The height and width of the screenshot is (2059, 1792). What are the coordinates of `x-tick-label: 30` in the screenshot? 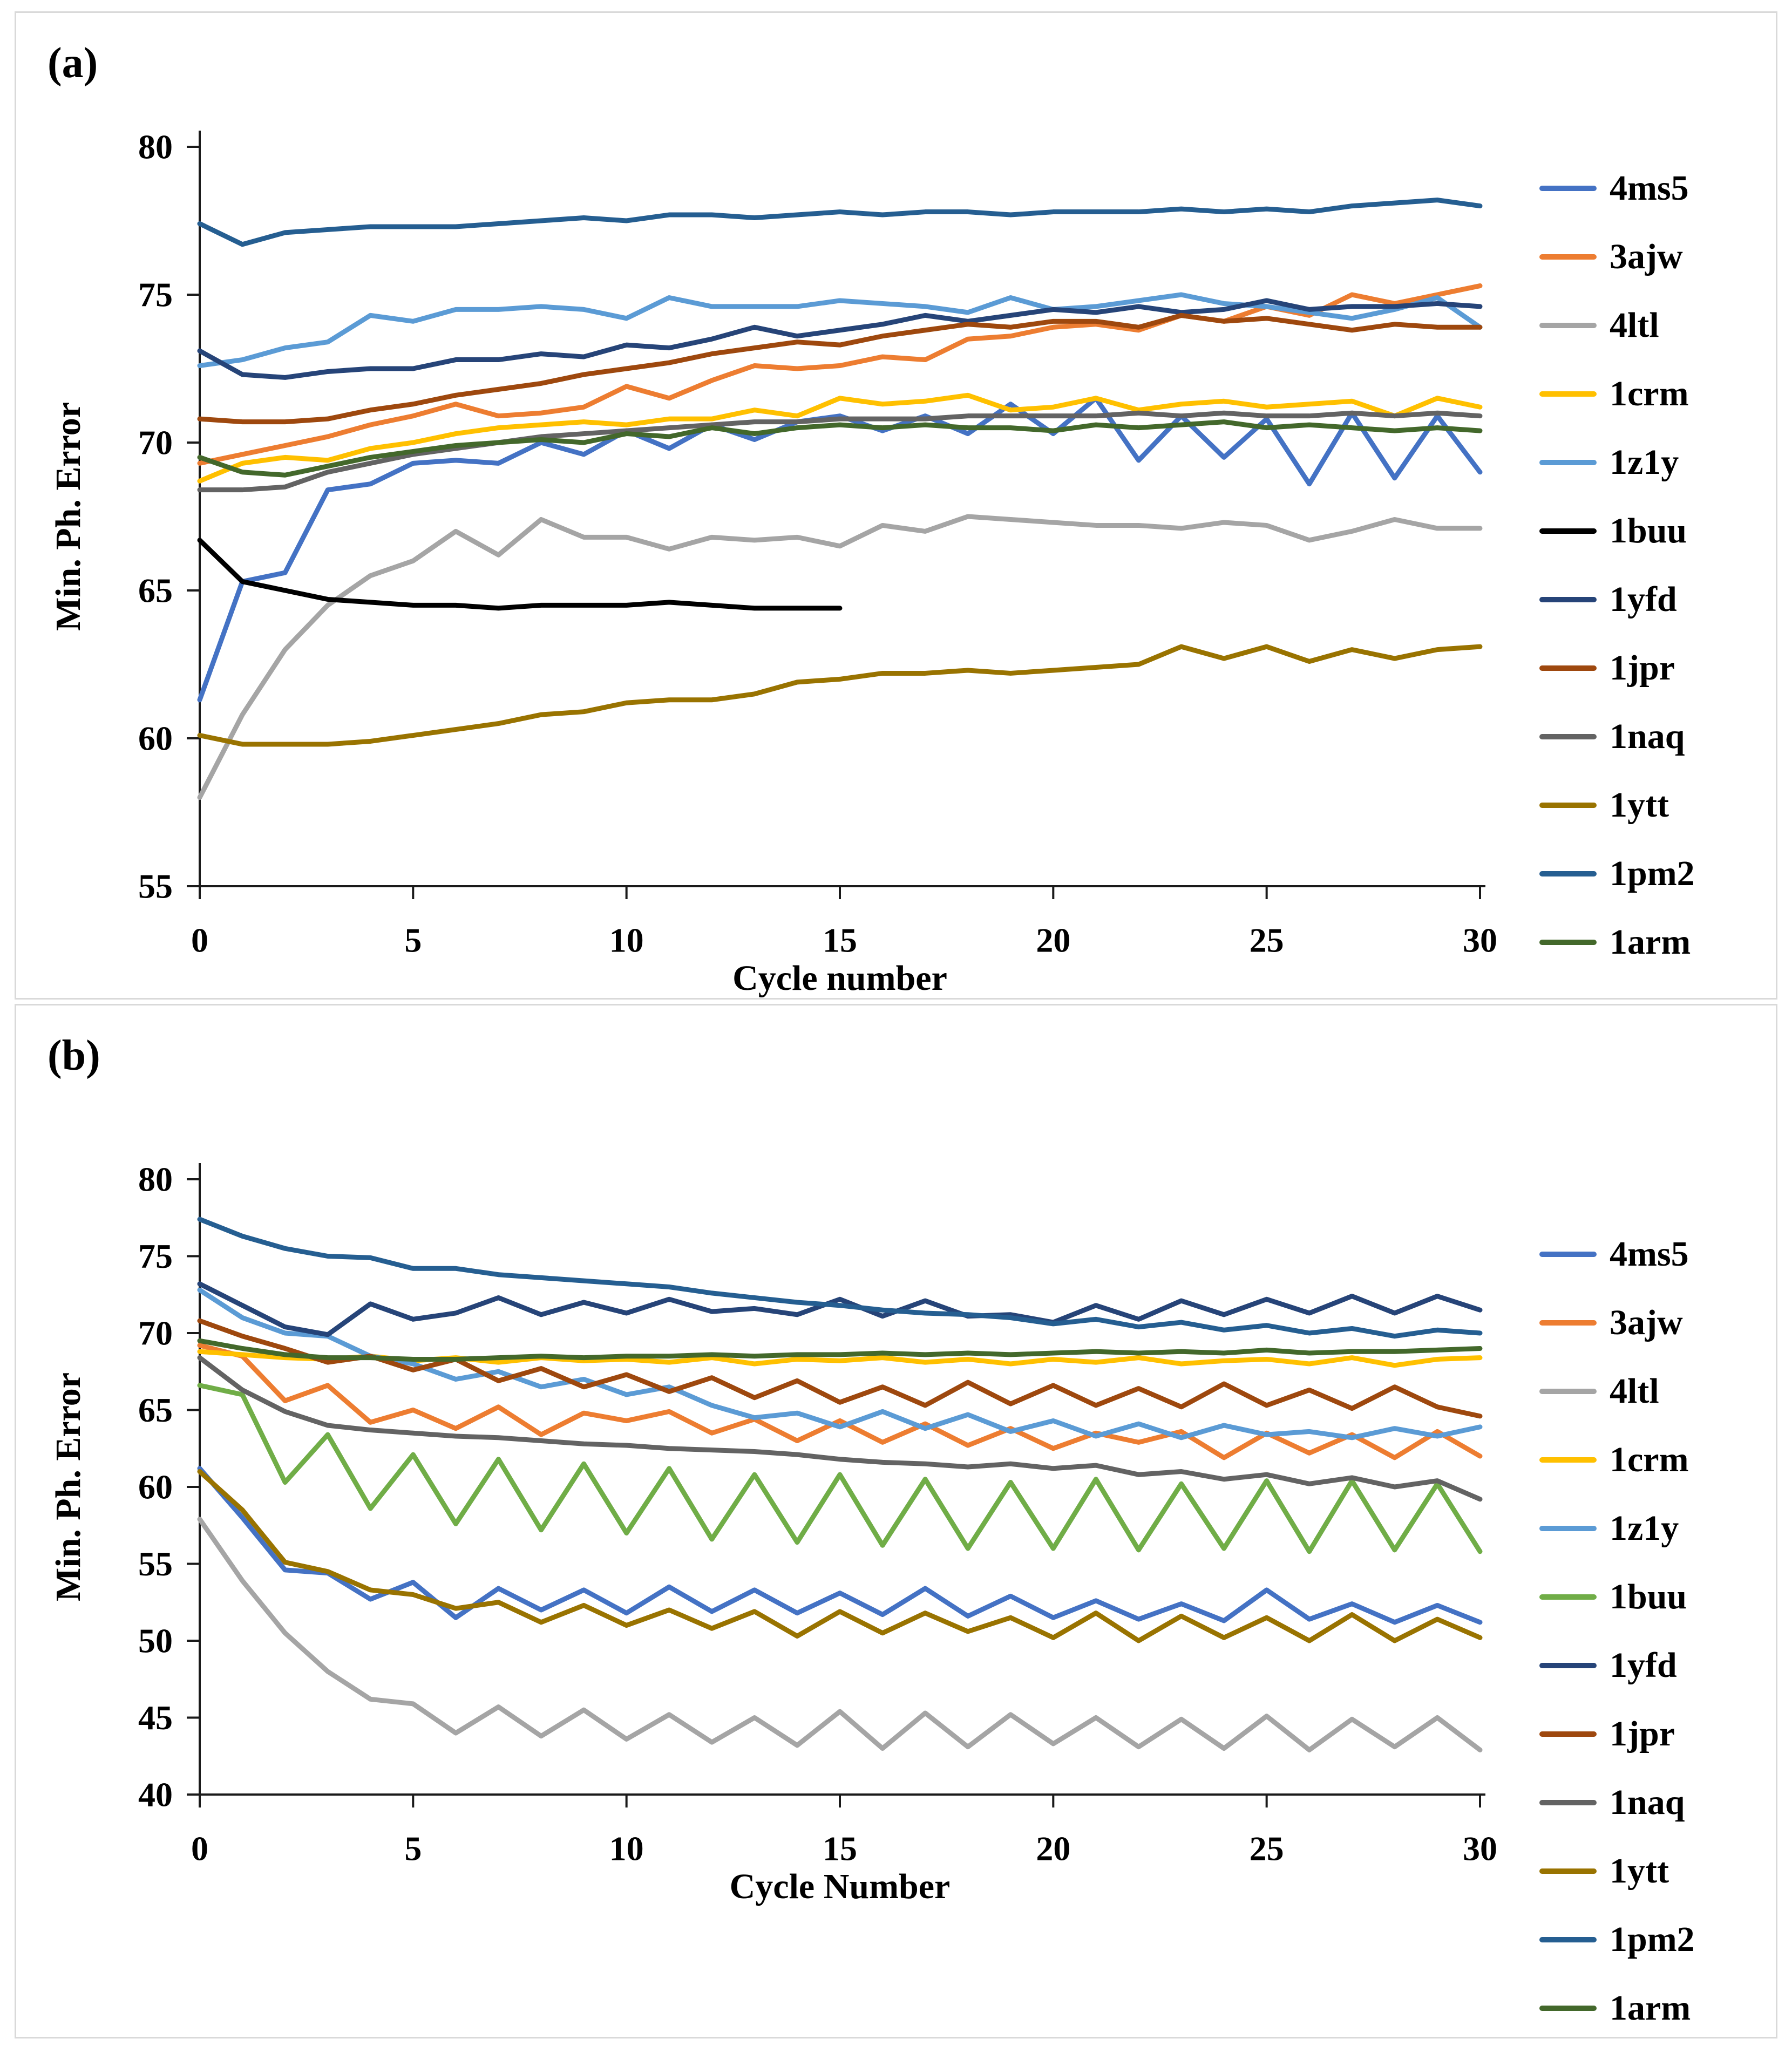 It's located at (1480, 940).